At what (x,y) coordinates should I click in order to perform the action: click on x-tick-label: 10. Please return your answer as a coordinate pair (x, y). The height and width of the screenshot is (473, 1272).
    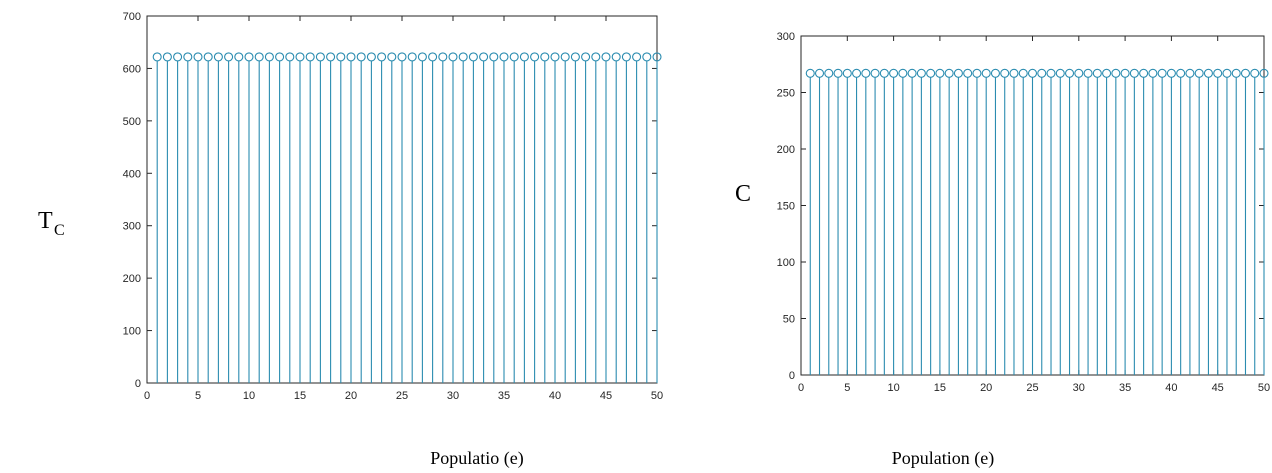
    Looking at the image, I should click on (893, 388).